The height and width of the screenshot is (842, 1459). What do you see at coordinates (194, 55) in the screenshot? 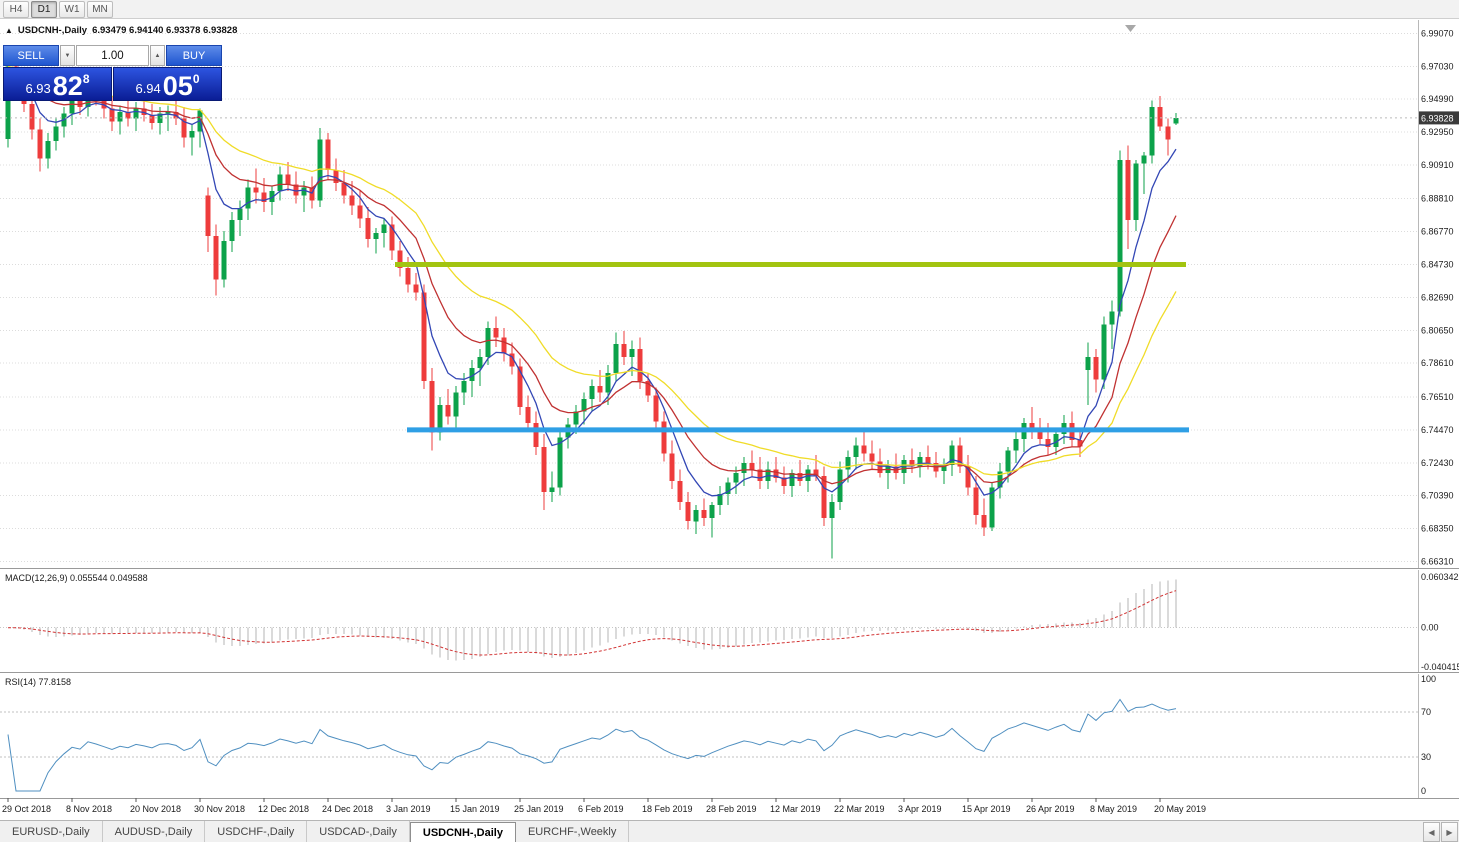
I see `buy-button: BUY` at bounding box center [194, 55].